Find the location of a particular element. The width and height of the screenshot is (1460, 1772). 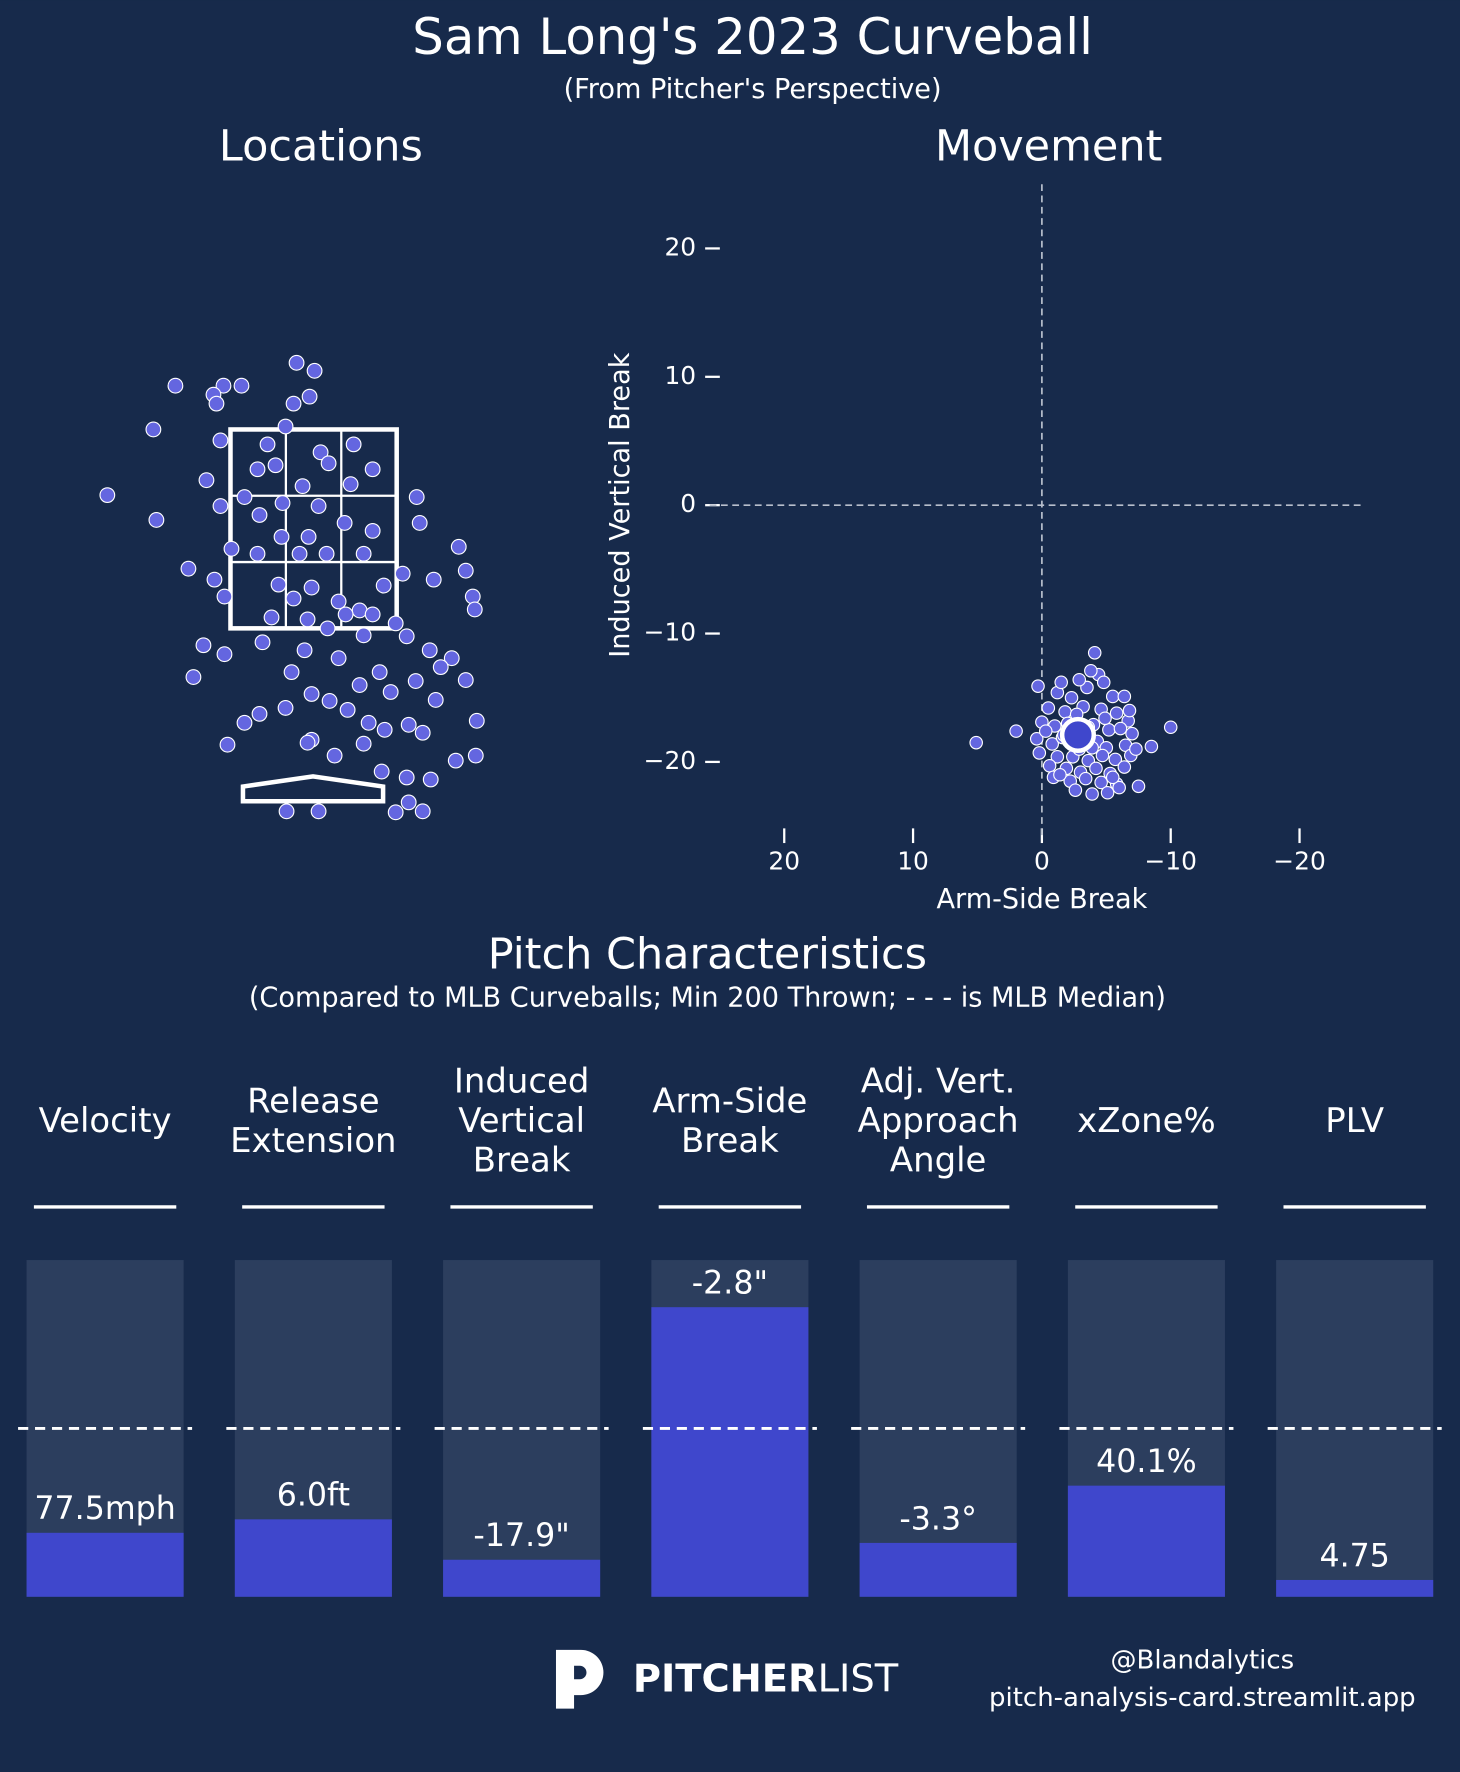

card-subtitle: (From Pitcher's Perspective) is located at coordinates (753, 89).